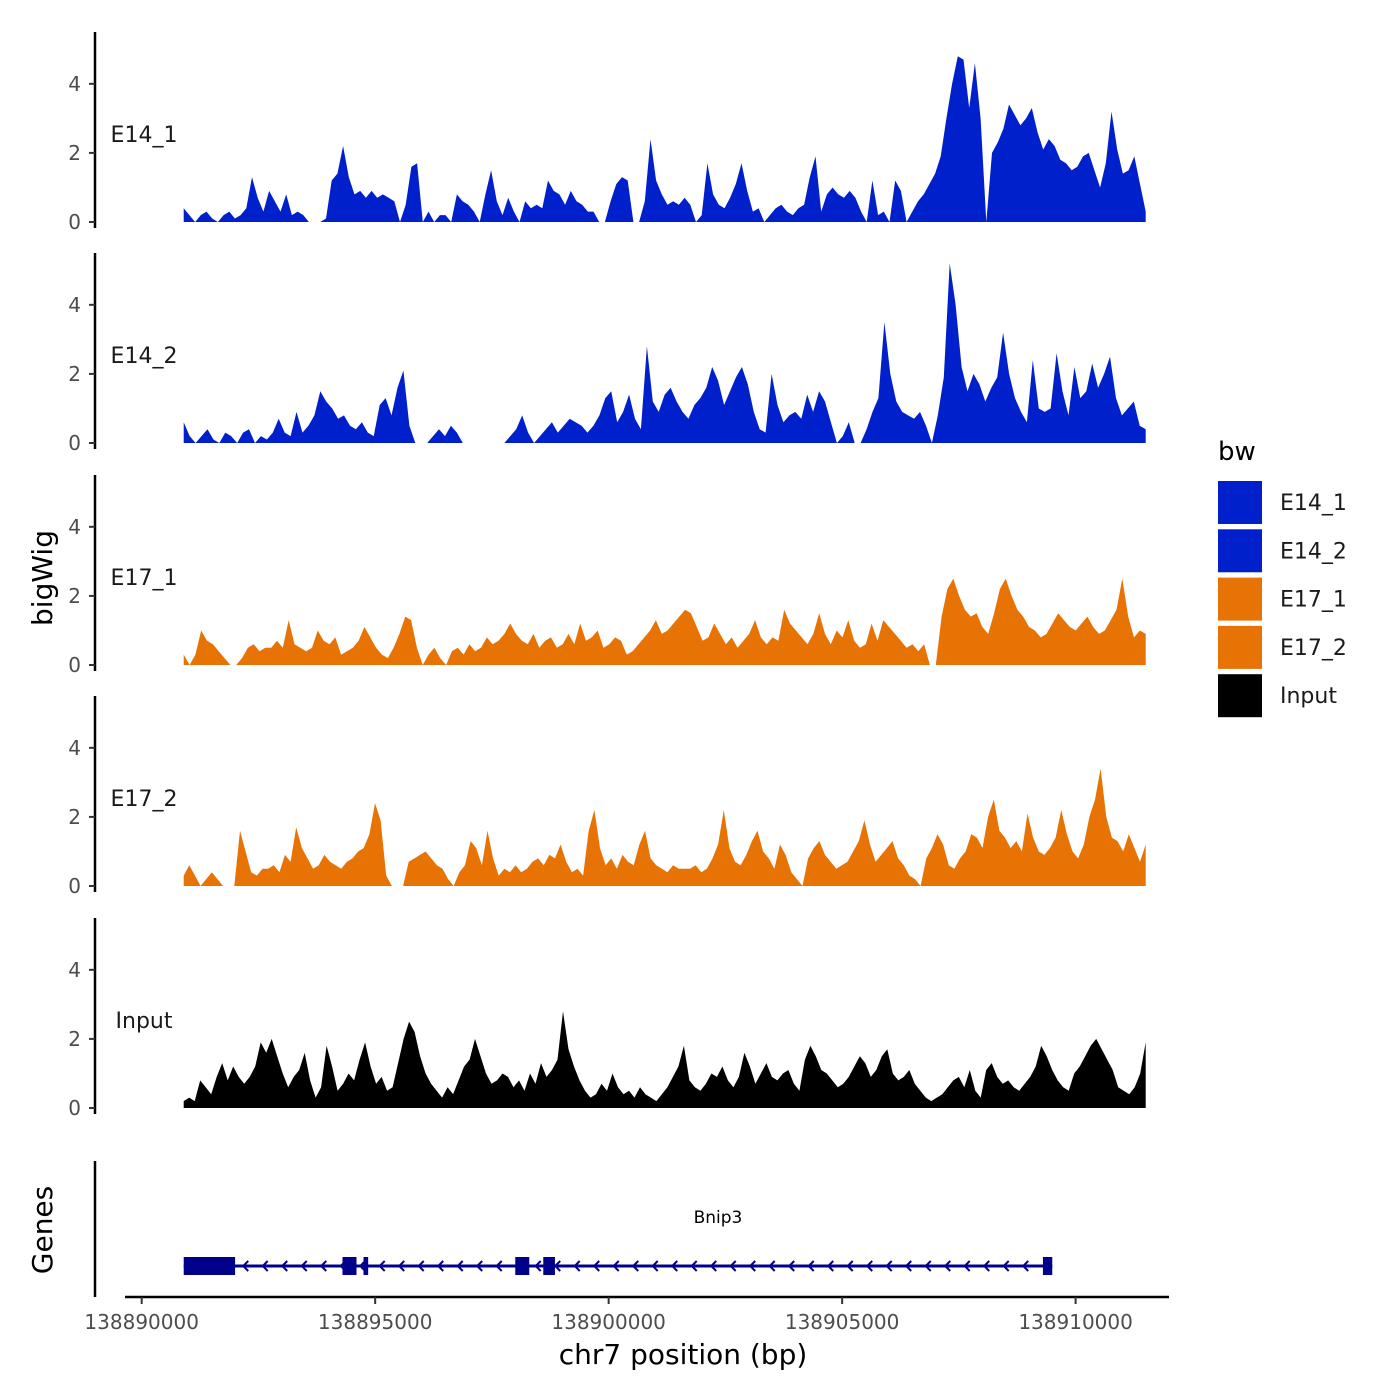  Describe the element at coordinates (1313, 648) in the screenshot. I see `legend-label: E17_2` at that location.